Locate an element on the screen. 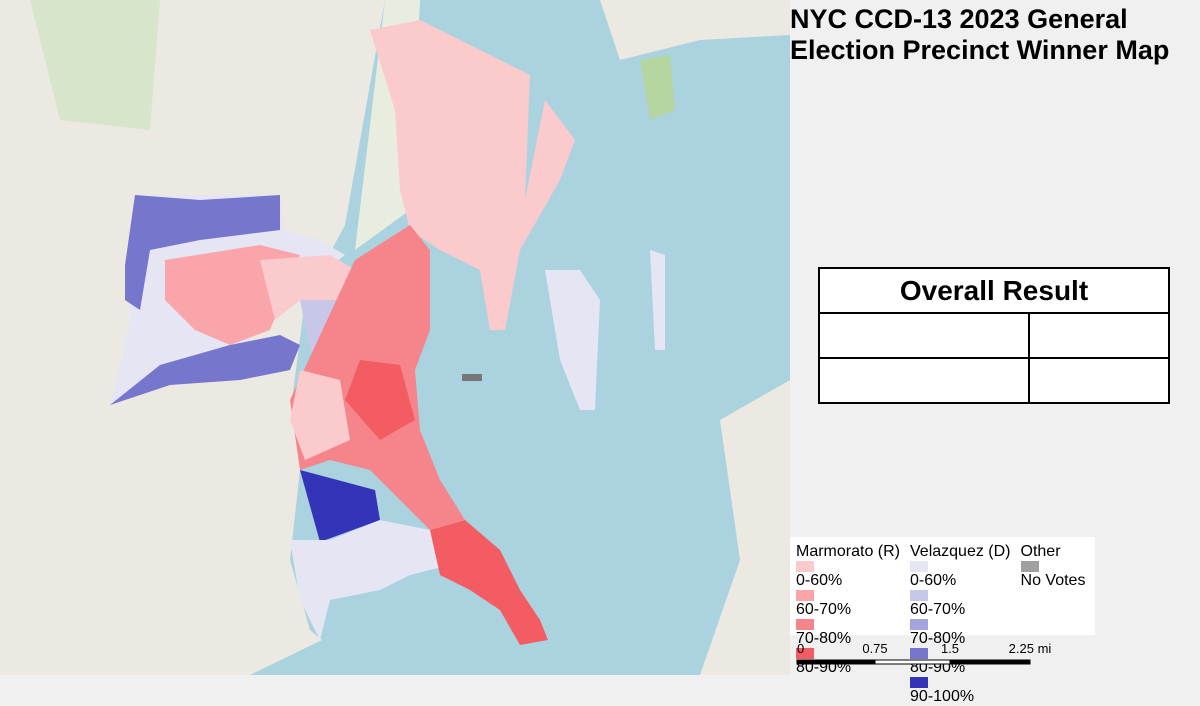 Image resolution: width=1200 pixels, height=706 pixels. legend-title: Velazquez (D) is located at coordinates (960, 551).